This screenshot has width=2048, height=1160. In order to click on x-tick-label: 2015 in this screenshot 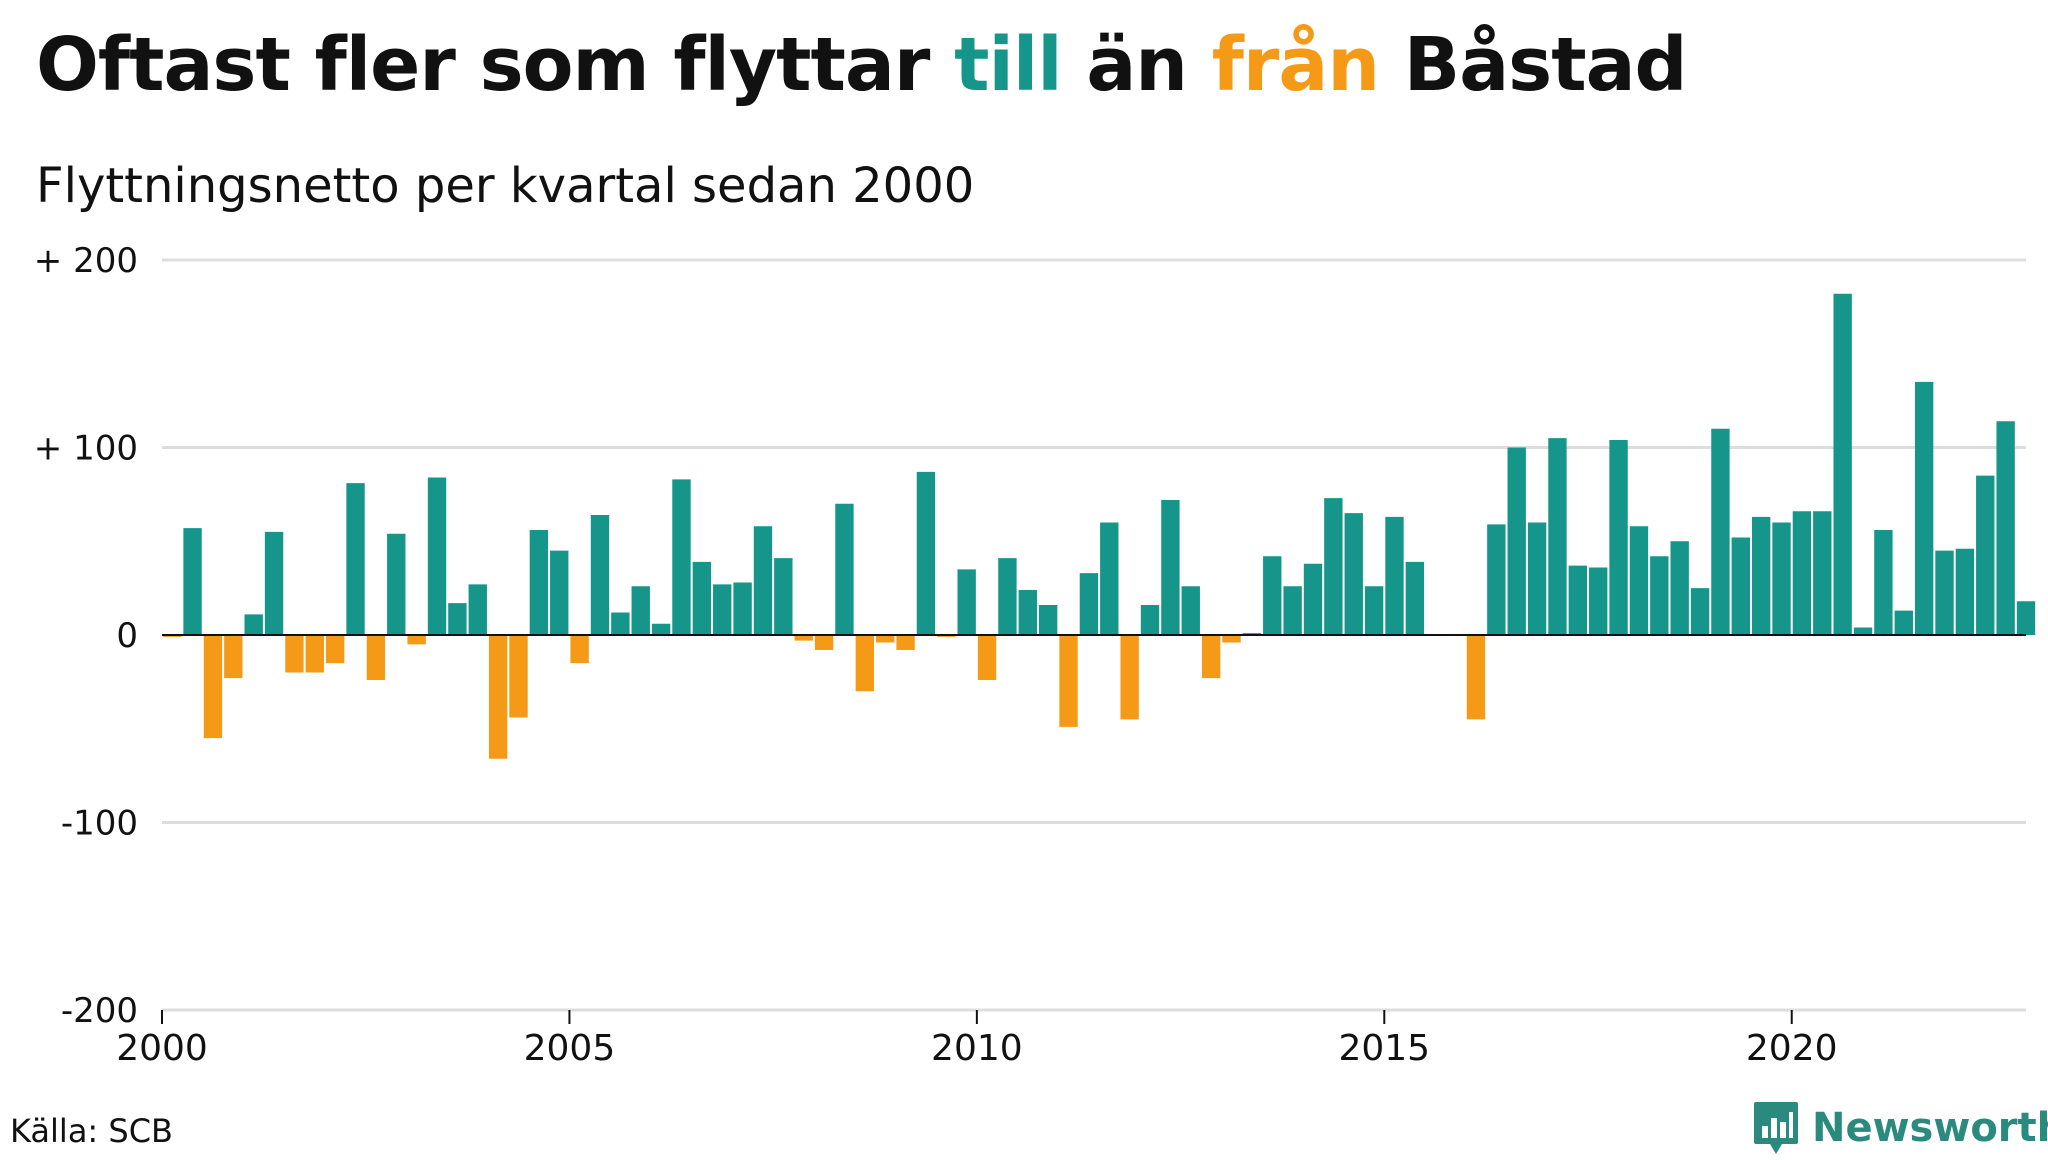, I will do `click(1384, 1048)`.